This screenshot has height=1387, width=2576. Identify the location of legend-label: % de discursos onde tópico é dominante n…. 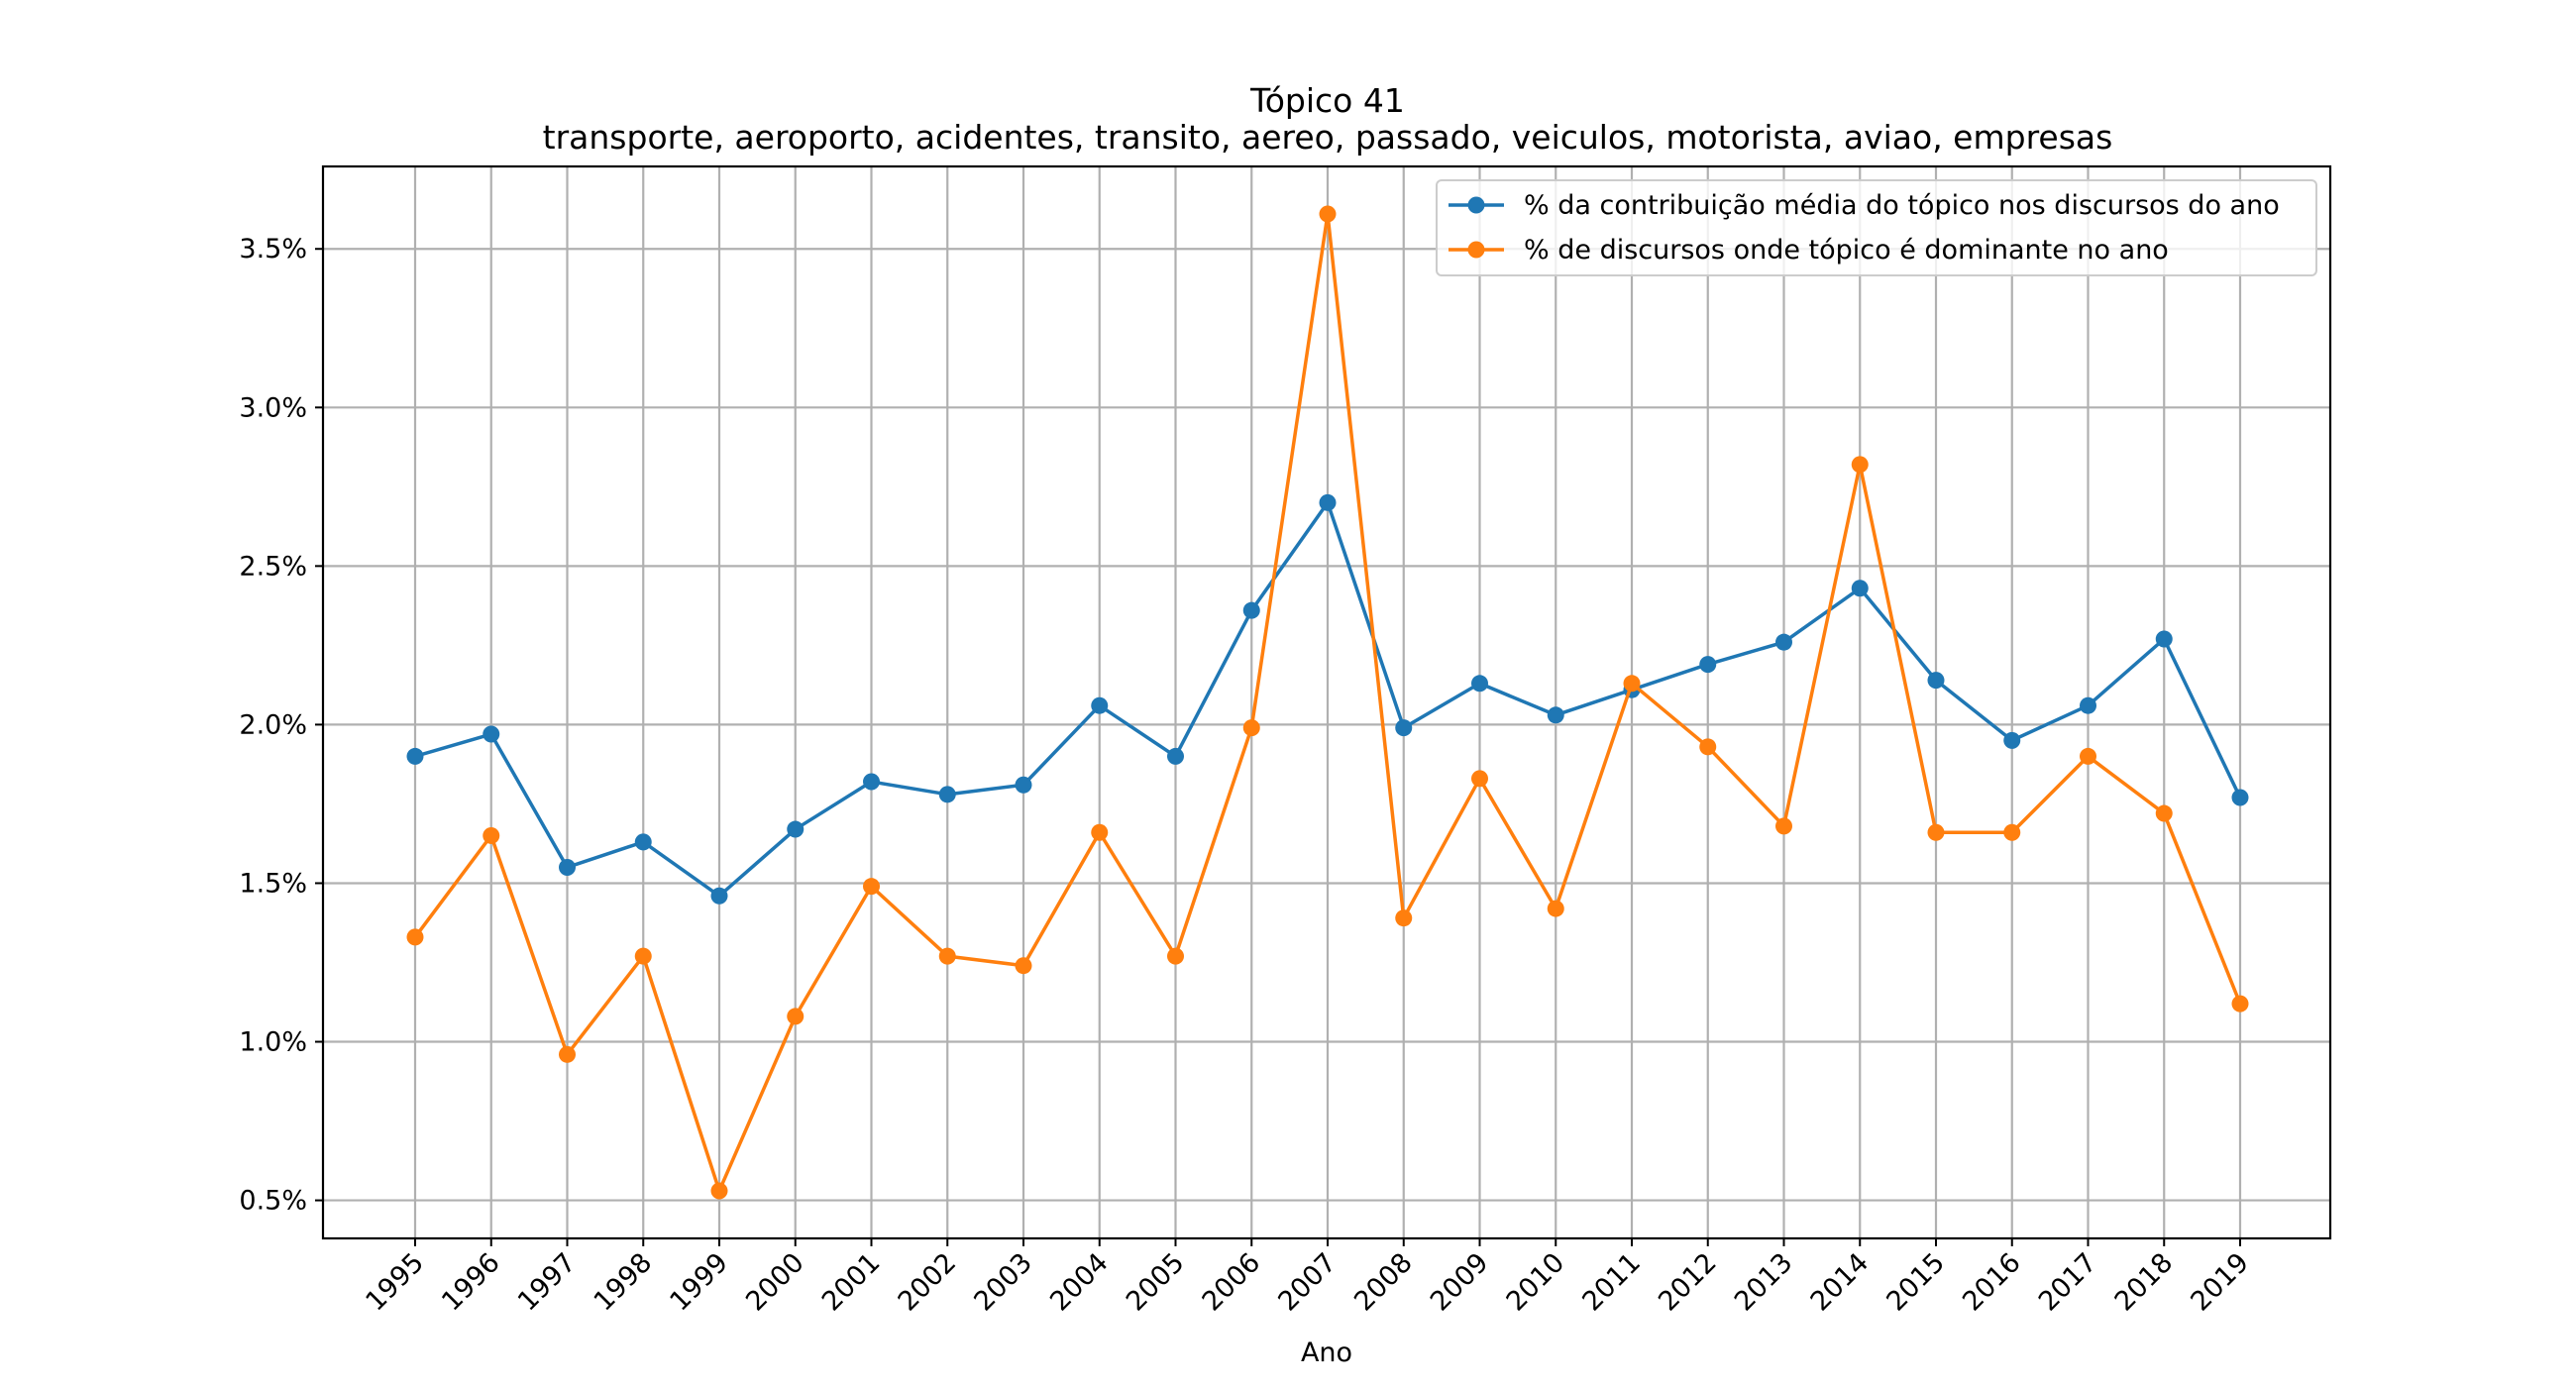
(1847, 250).